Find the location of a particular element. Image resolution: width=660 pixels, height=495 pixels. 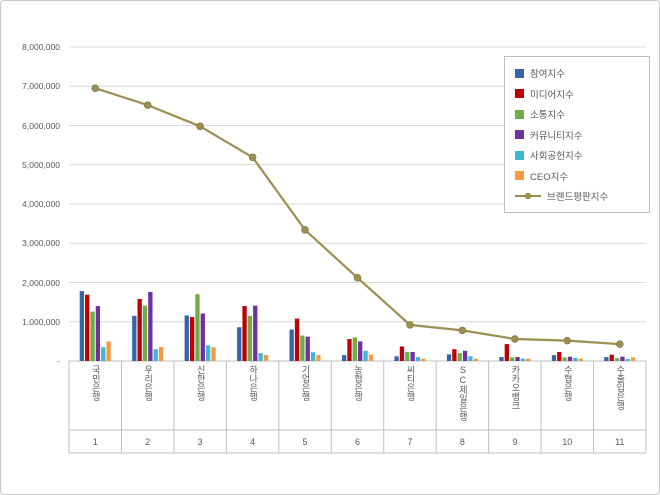

y-axis-tick-label: 1,000,000 is located at coordinates (41, 321).